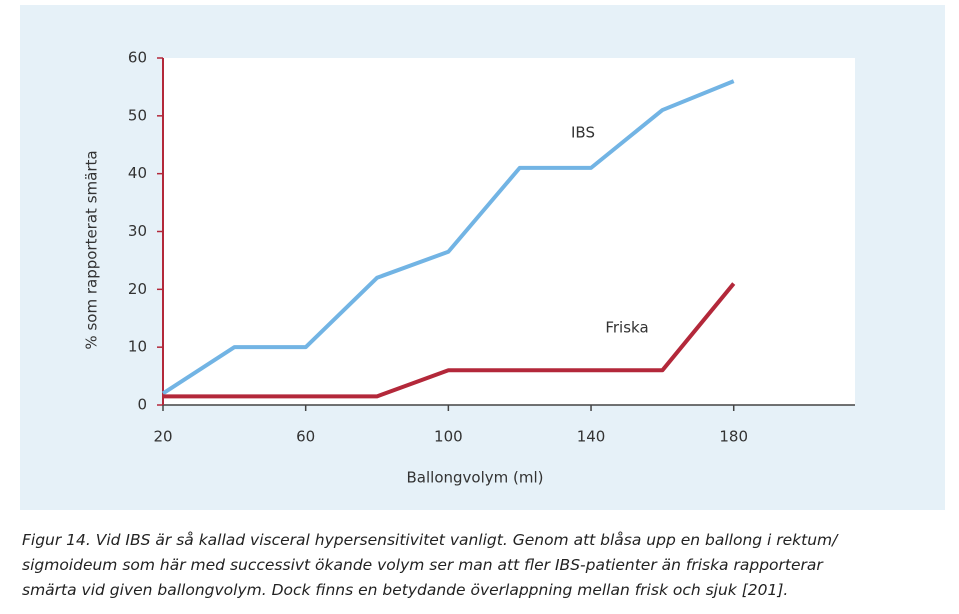 This screenshot has height=614, width=959. Describe the element at coordinates (305, 437) in the screenshot. I see `x-tick-label: 60` at that location.